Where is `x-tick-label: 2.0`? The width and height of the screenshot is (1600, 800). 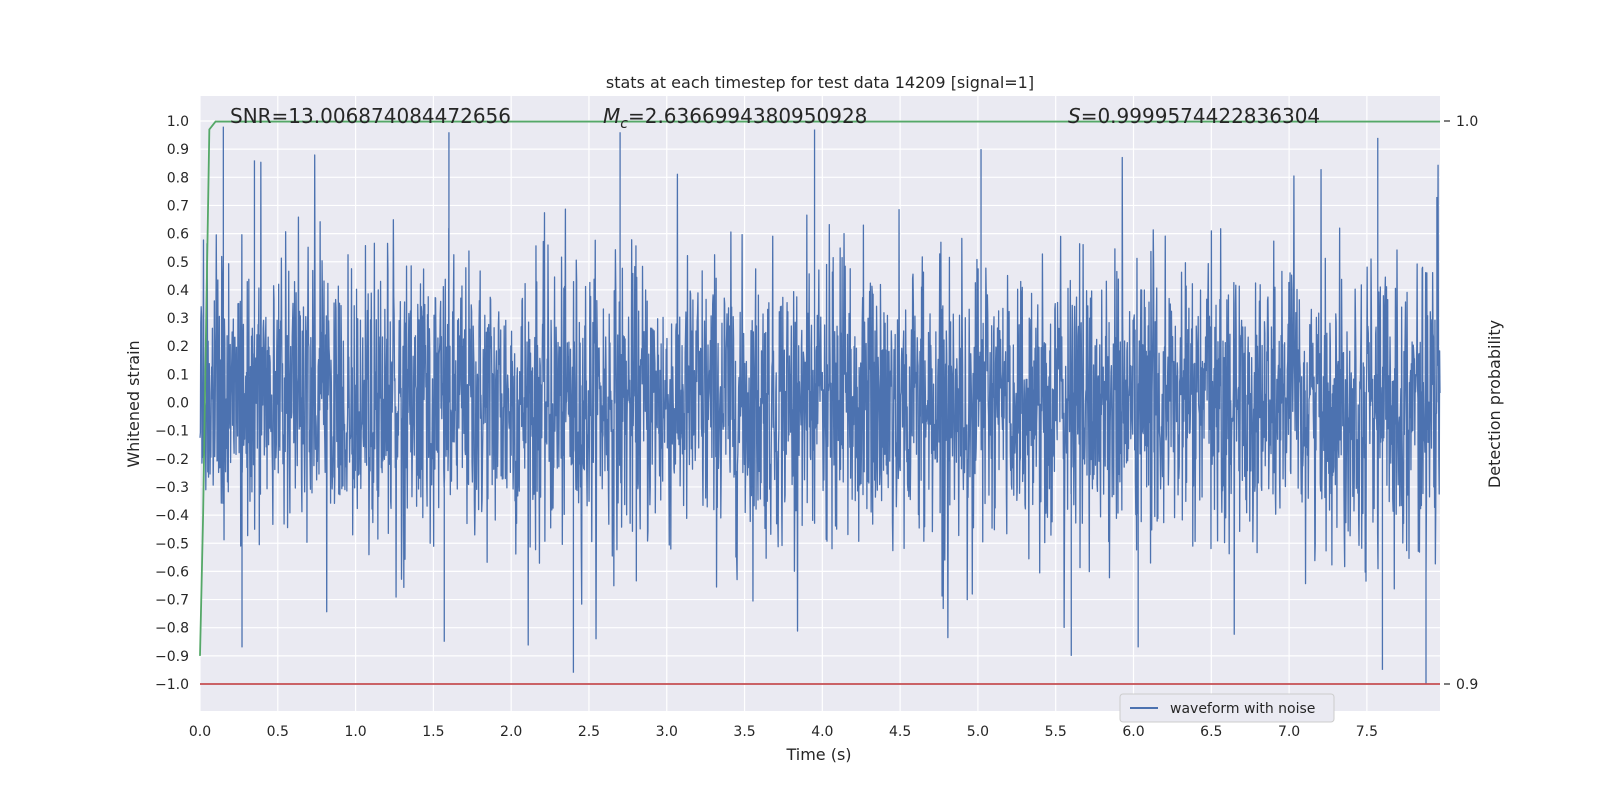
x-tick-label: 2.0 is located at coordinates (511, 732).